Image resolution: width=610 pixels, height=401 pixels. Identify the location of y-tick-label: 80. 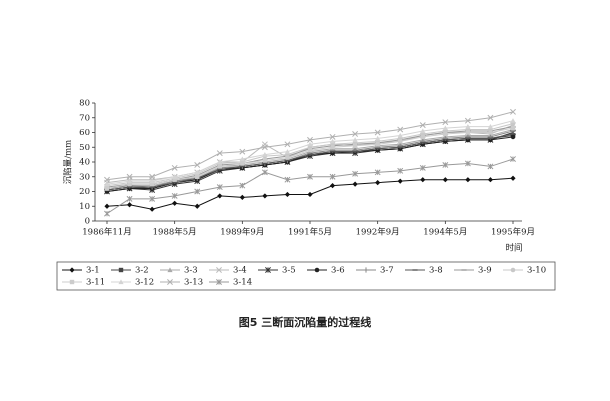
(84, 104).